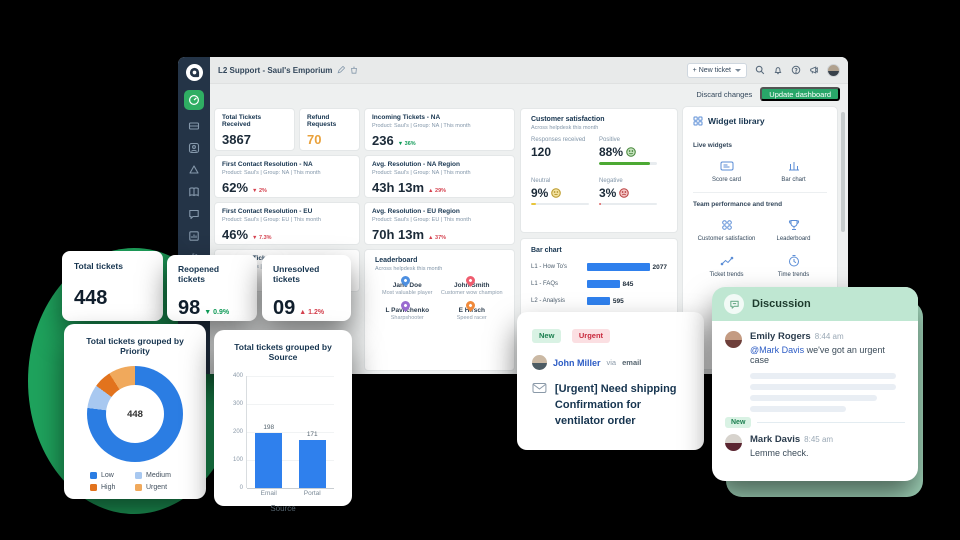 The image size is (960, 540). I want to click on message-author: Emily Rogers, so click(780, 336).